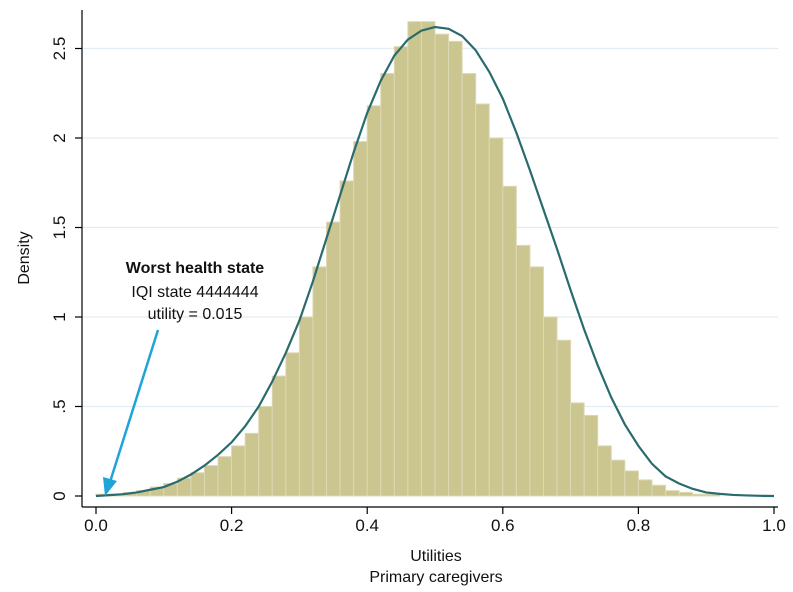  I want to click on x-tick-label: 0.0, so click(96, 525).